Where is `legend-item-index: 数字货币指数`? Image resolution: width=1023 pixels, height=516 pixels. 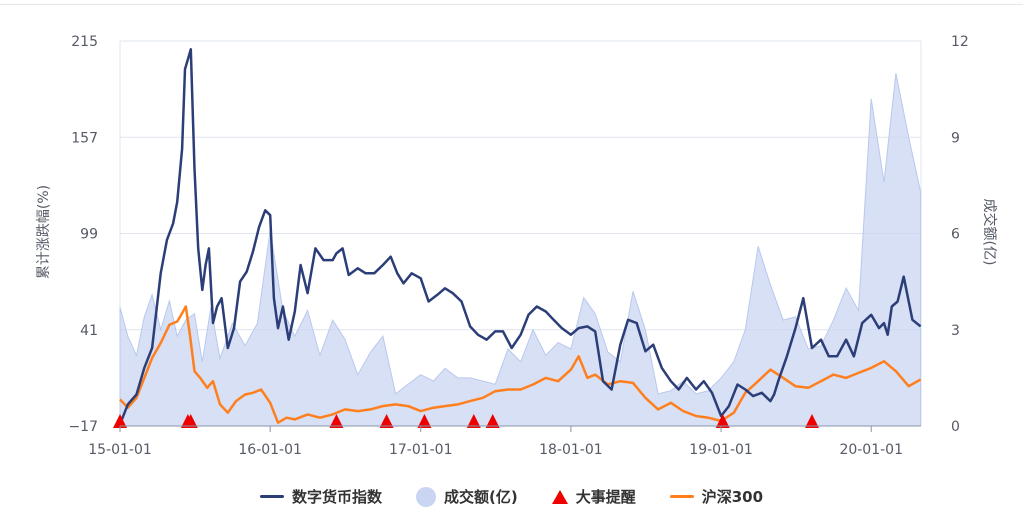
legend-item-index: 数字货币指数 is located at coordinates (320, 496).